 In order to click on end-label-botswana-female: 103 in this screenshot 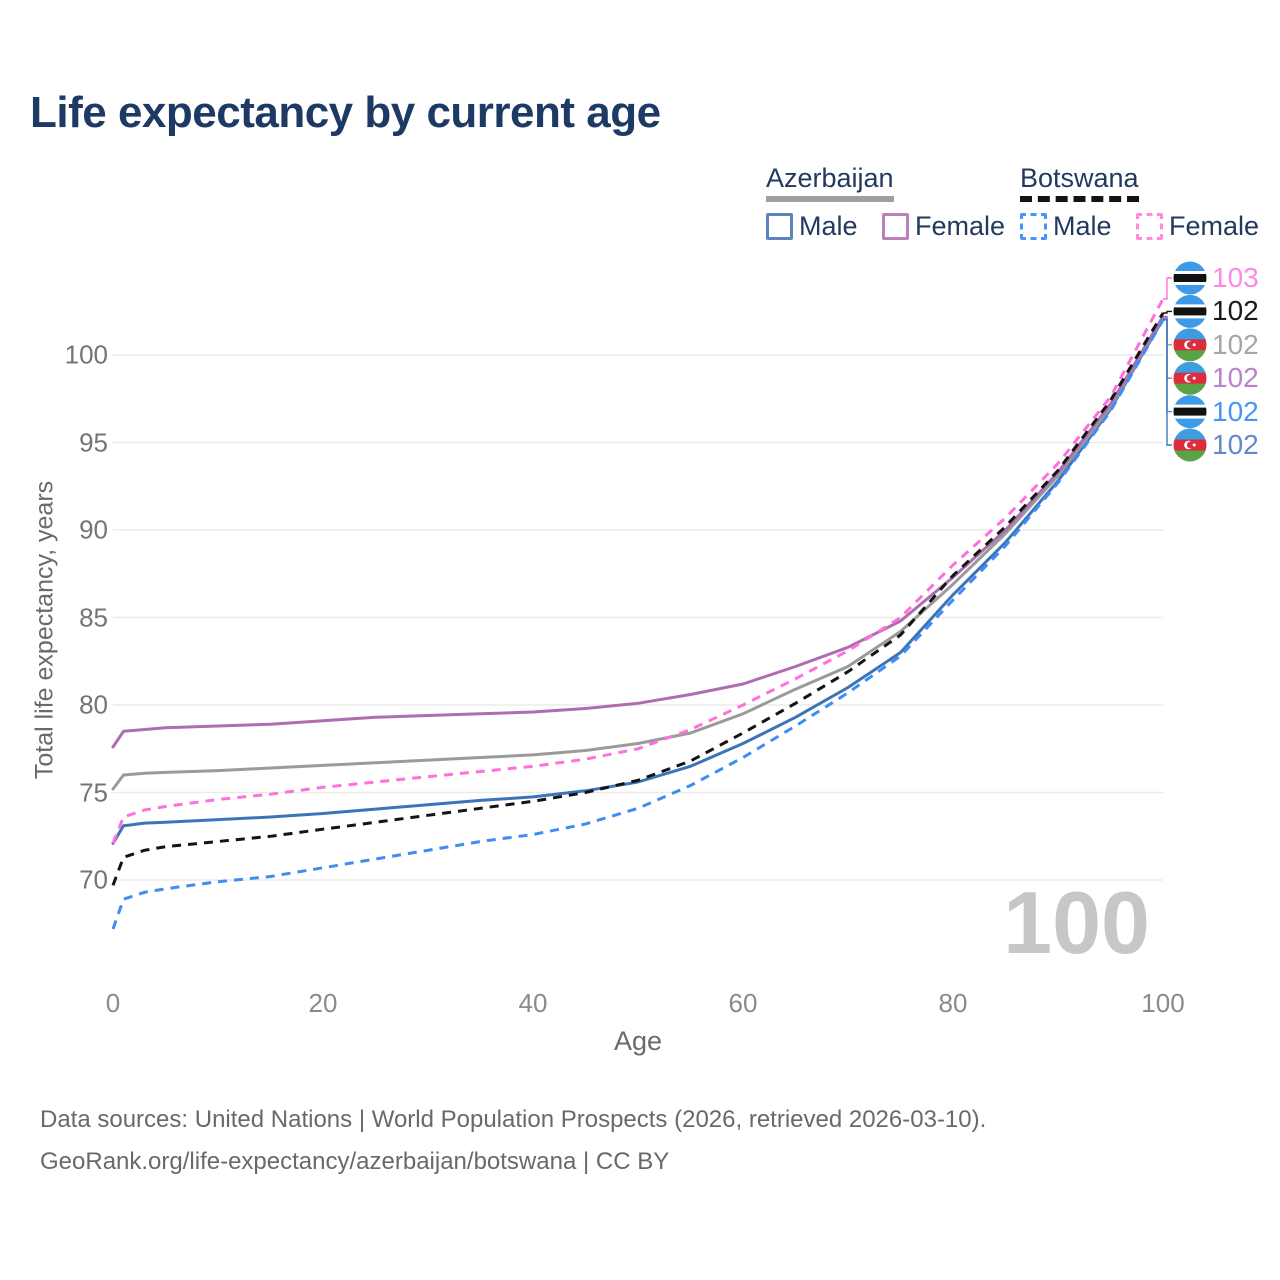, I will do `click(1235, 277)`.